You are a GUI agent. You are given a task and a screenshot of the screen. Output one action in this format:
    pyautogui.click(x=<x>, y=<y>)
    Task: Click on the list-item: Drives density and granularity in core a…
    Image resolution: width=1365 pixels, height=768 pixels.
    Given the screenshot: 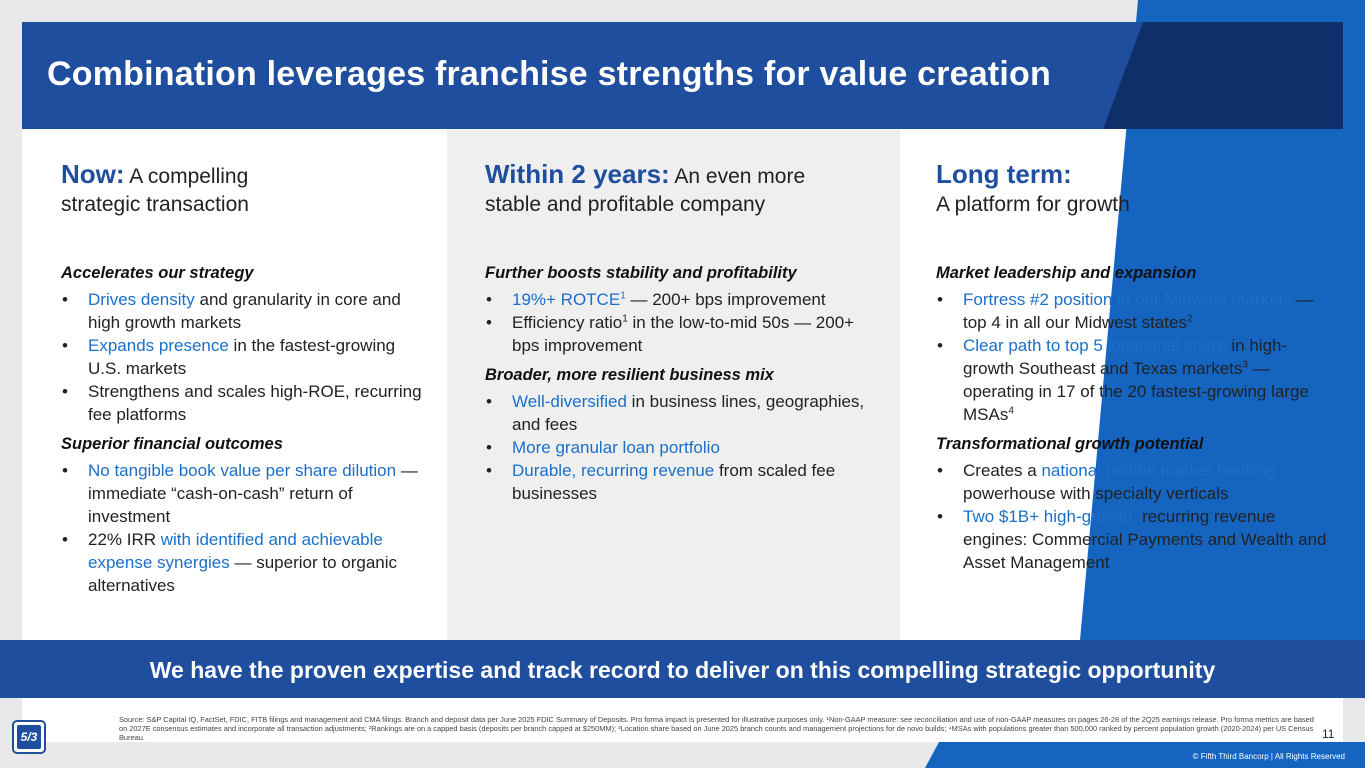 What is the action you would take?
    pyautogui.click(x=246, y=311)
    